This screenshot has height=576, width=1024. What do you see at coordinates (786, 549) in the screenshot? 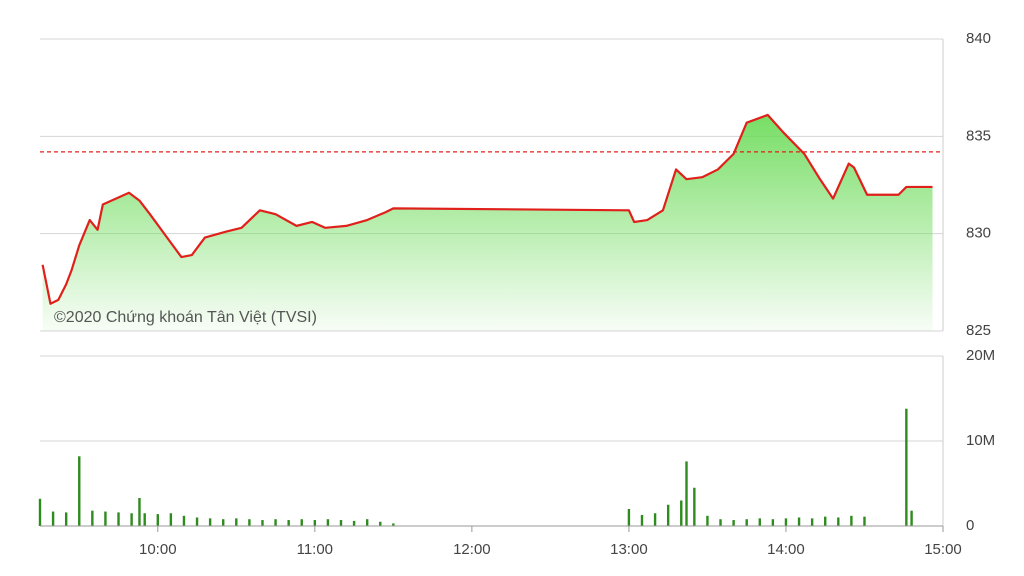
I see `x-tick-label: 14:00` at bounding box center [786, 549].